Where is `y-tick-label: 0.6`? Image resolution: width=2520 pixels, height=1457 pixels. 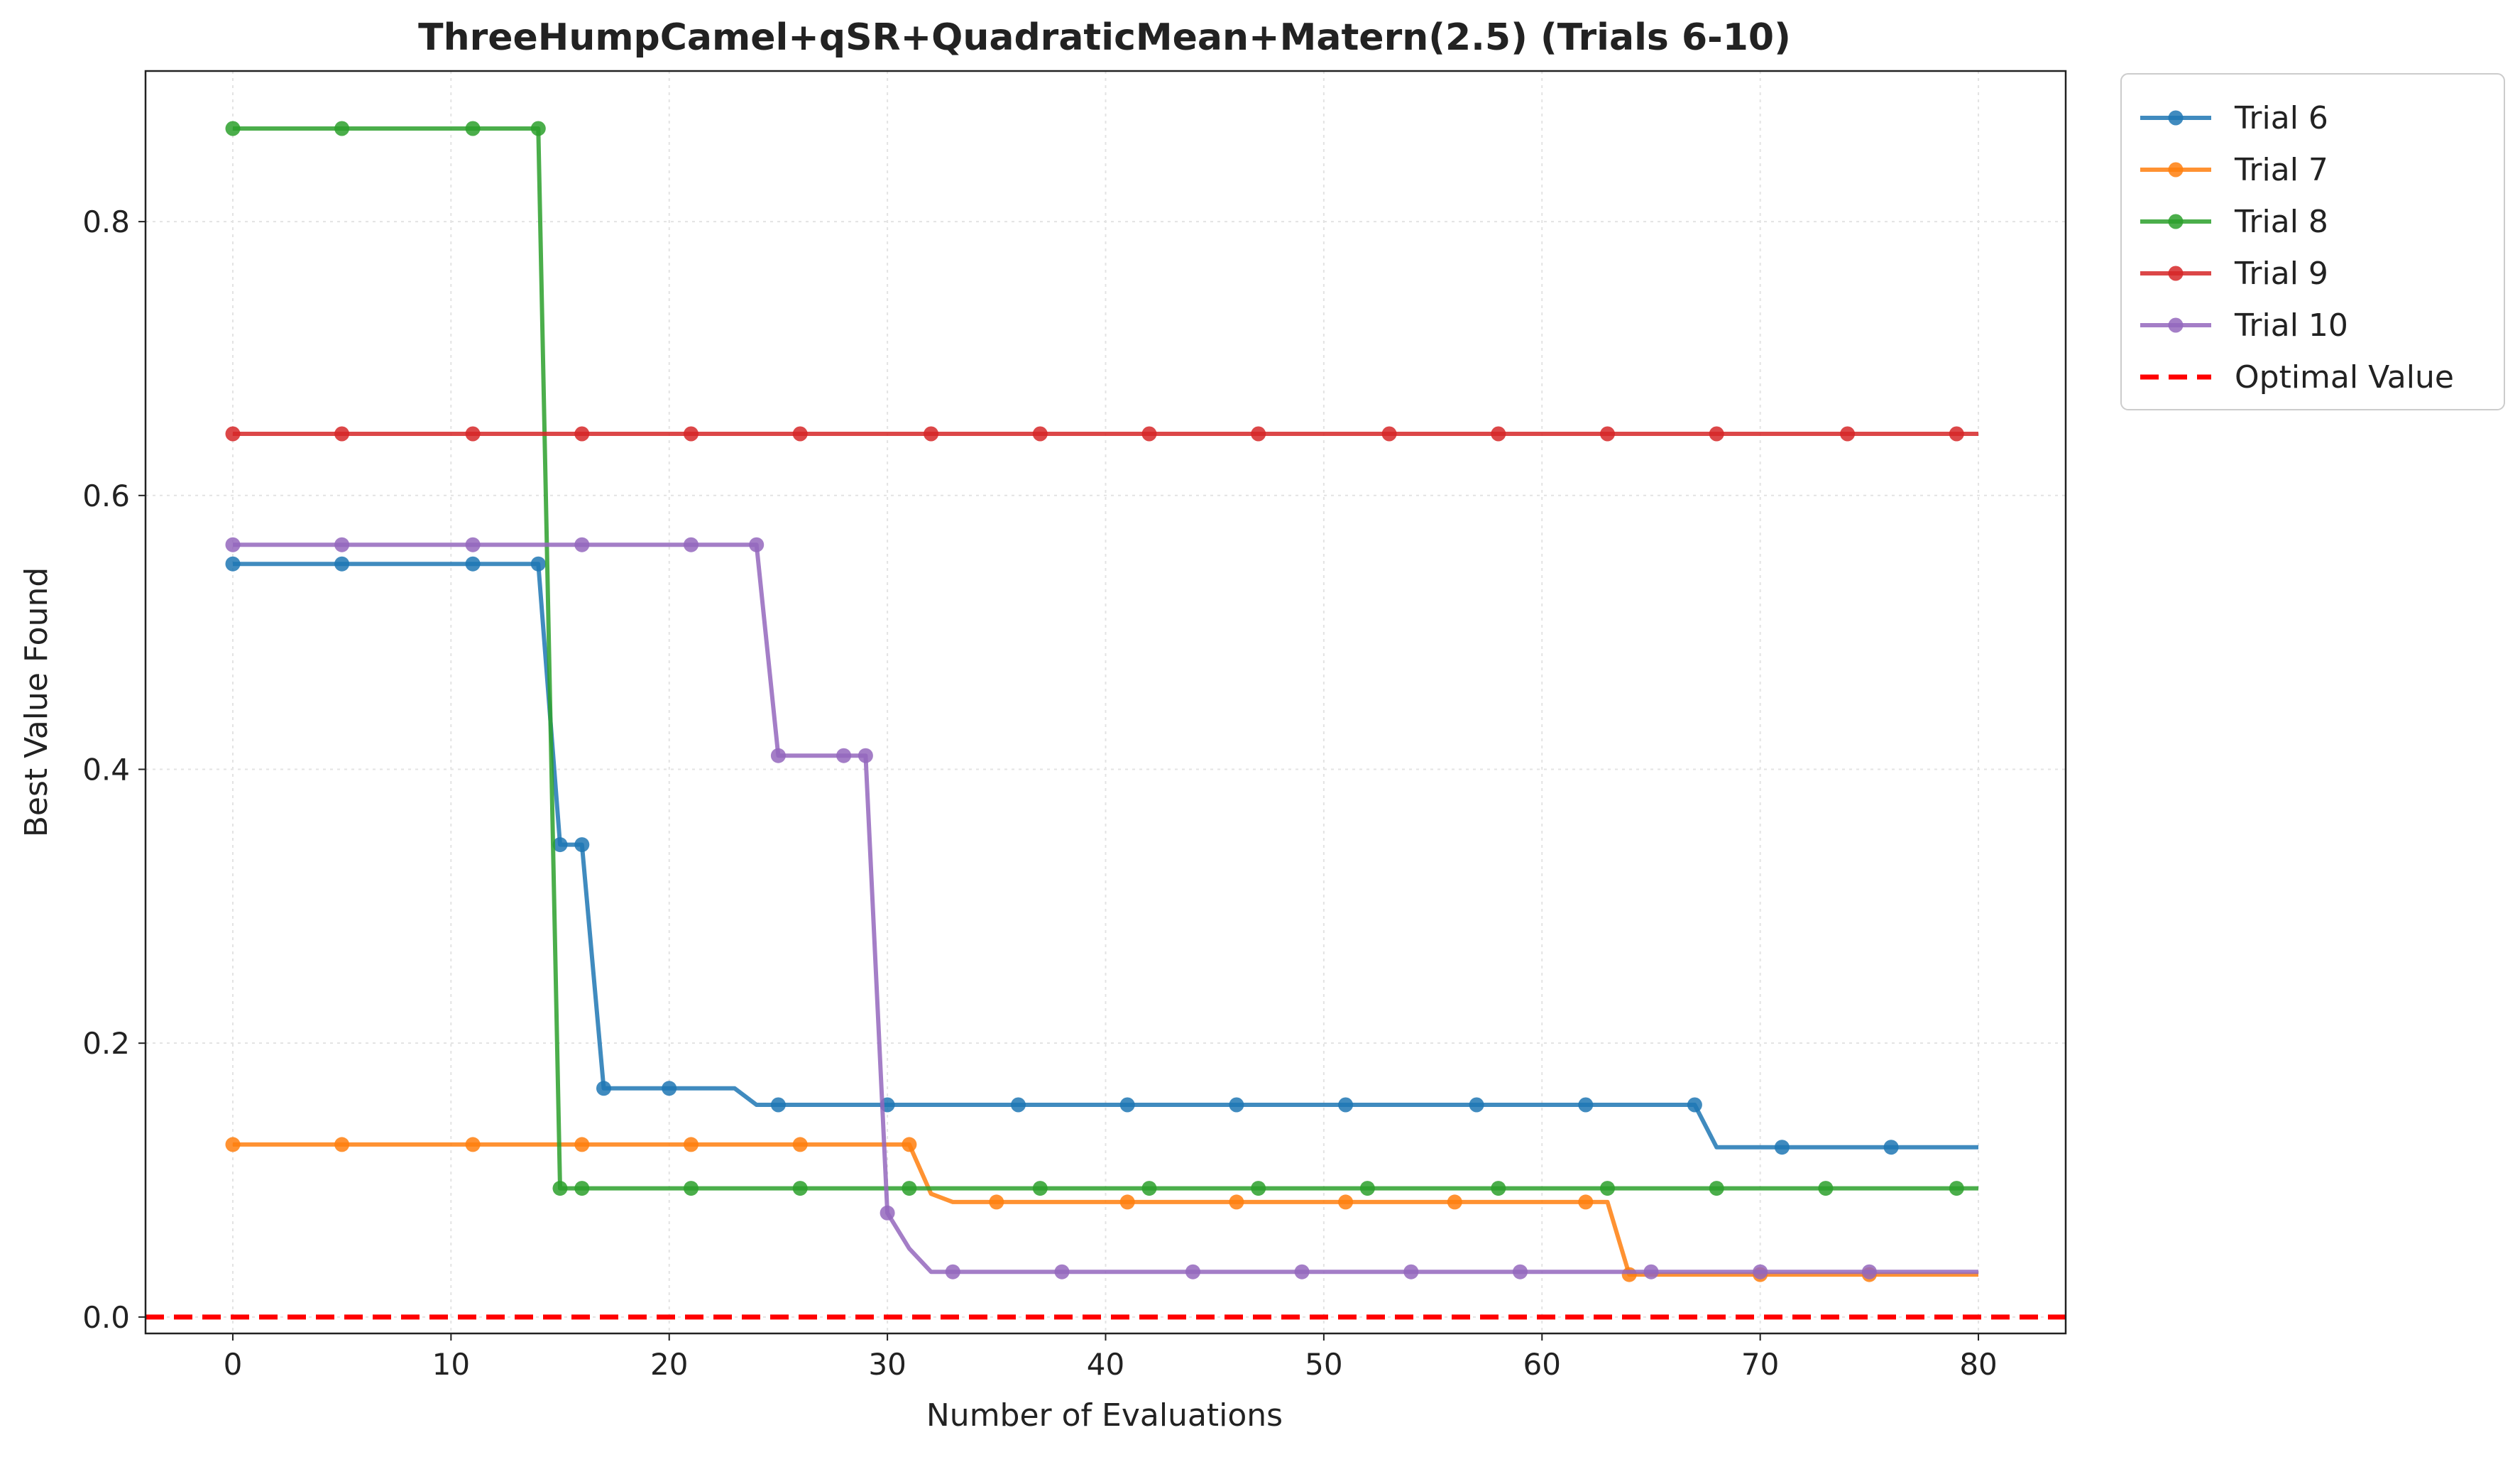
y-tick-label: 0.6 is located at coordinates (106, 496).